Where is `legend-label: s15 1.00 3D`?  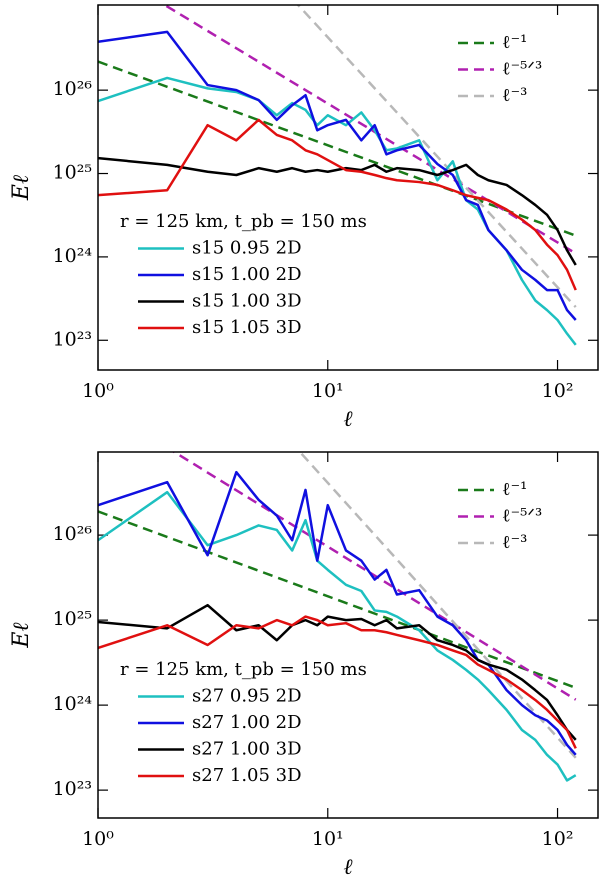 legend-label: s15 1.00 3D is located at coordinates (247, 301).